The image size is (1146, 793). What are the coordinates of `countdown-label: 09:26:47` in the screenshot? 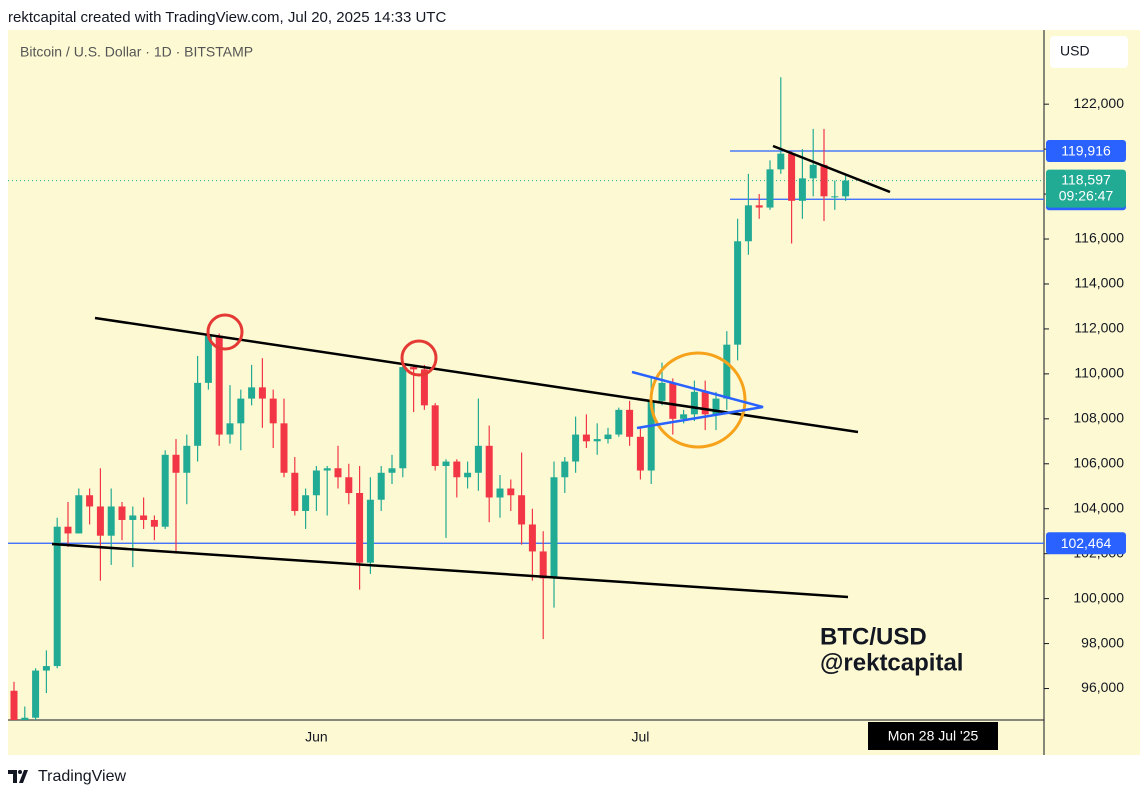 It's located at (1086, 195).